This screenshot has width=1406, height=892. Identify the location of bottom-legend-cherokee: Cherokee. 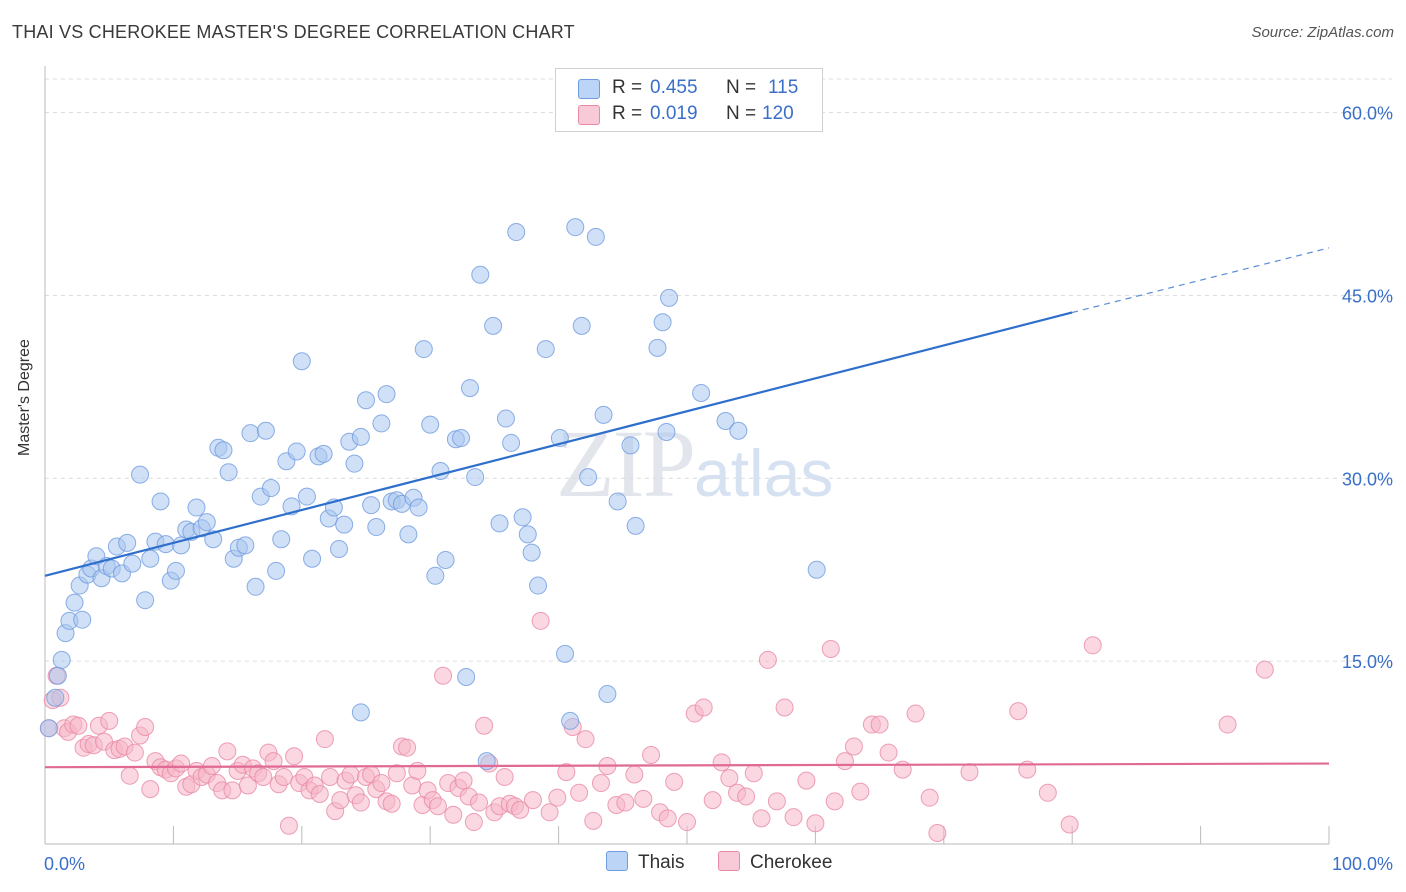
(775, 862).